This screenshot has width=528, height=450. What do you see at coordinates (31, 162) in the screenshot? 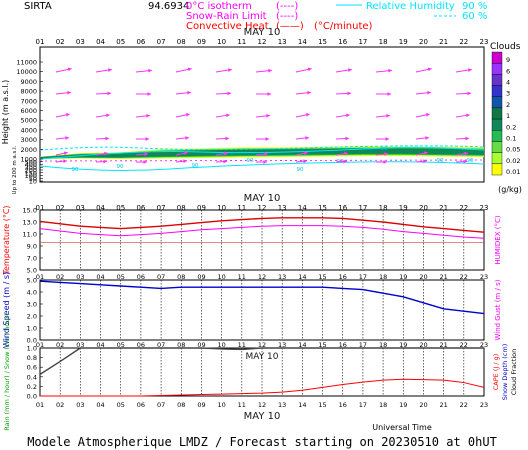
I see `y-tick-label: 500` at bounding box center [31, 162].